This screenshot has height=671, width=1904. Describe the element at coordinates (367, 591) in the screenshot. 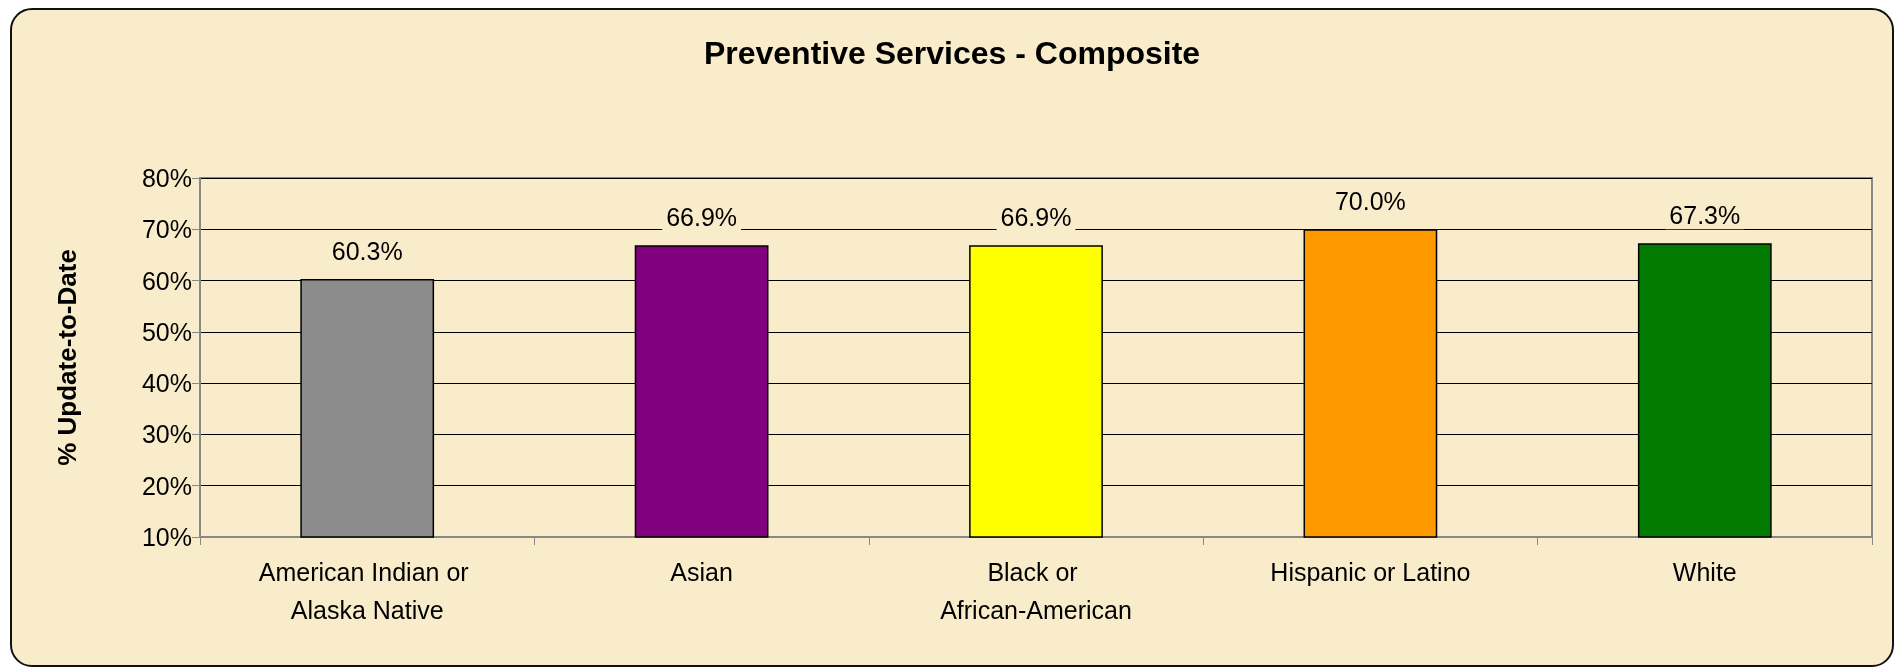

I see `x-tick-label: American Indian or Alaska Native` at that location.